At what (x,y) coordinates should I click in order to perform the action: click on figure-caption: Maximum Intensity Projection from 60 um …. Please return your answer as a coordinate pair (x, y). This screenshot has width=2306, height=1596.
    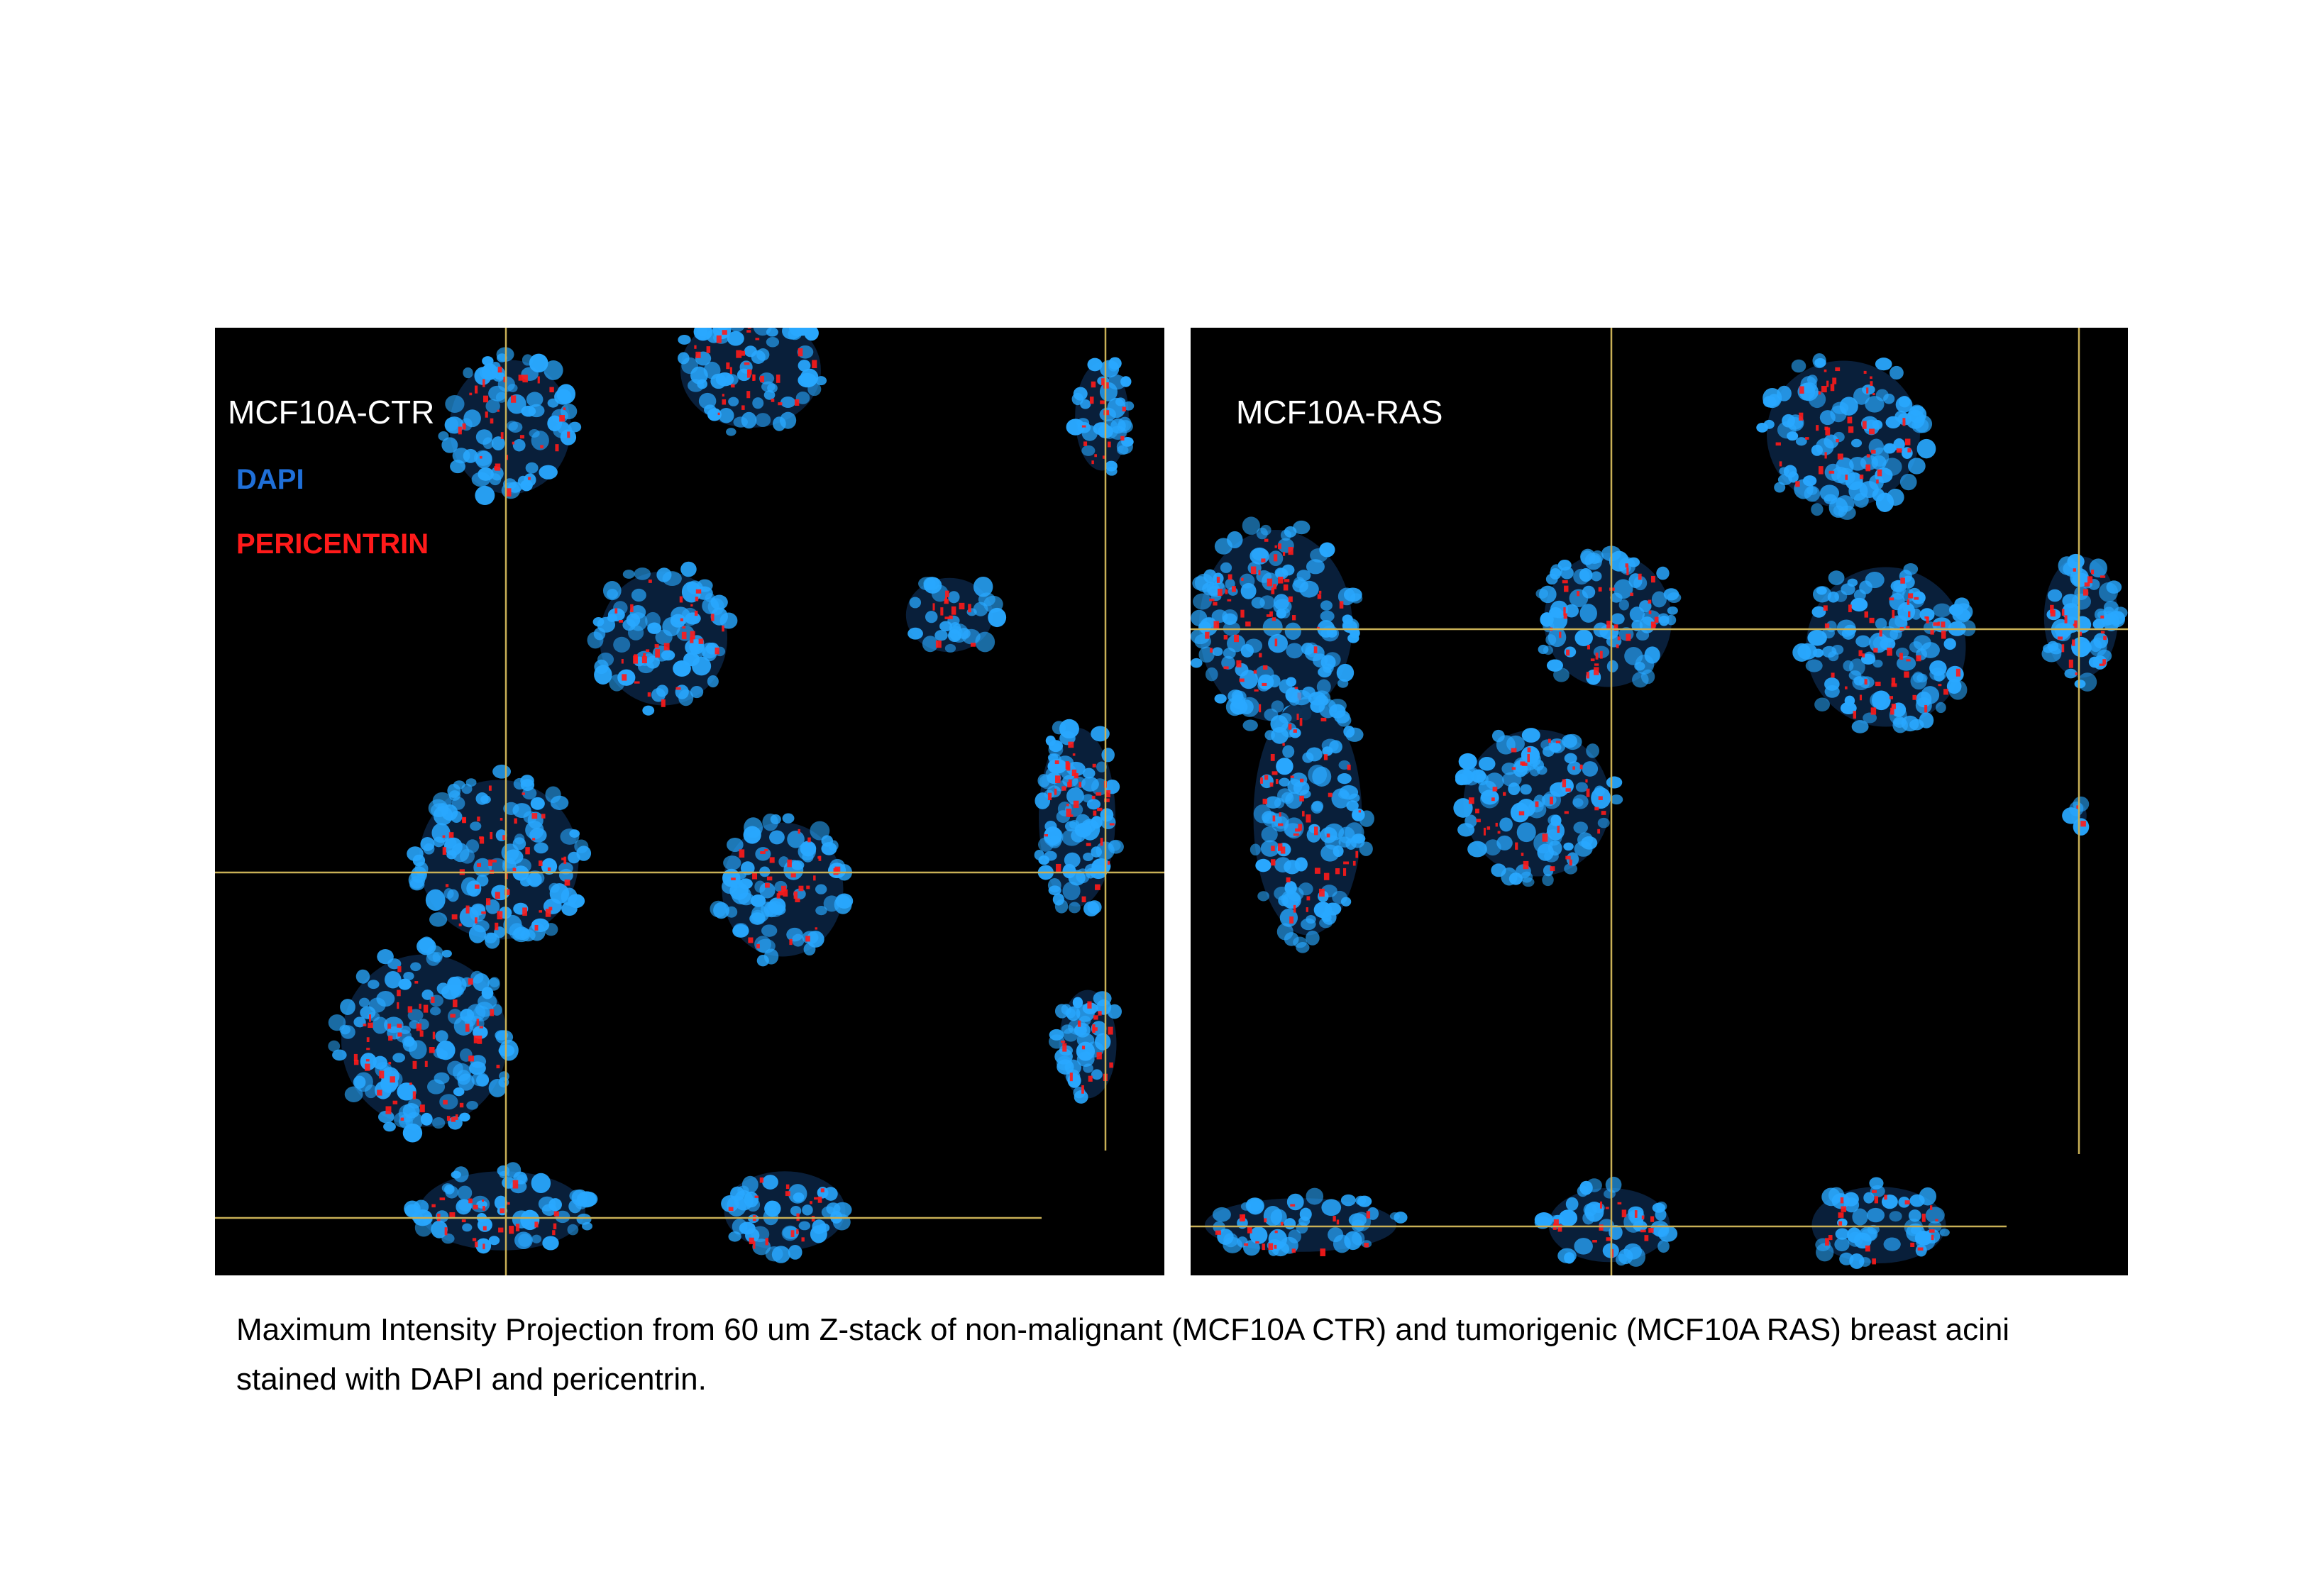
    Looking at the image, I should click on (1123, 1355).